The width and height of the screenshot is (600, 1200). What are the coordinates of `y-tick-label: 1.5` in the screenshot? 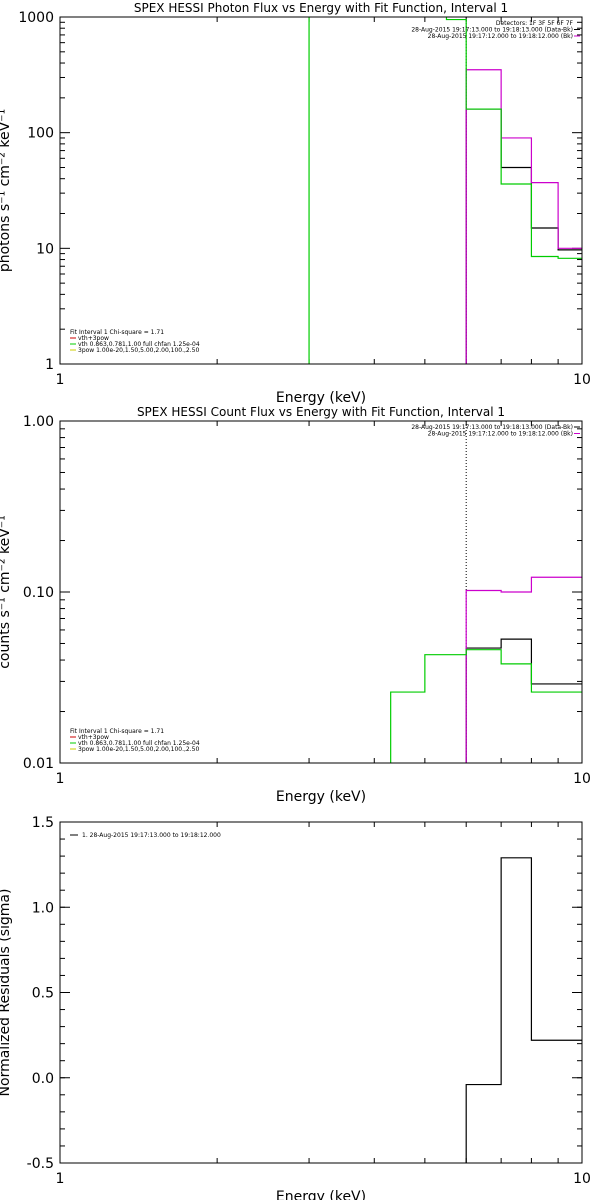 It's located at (43, 823).